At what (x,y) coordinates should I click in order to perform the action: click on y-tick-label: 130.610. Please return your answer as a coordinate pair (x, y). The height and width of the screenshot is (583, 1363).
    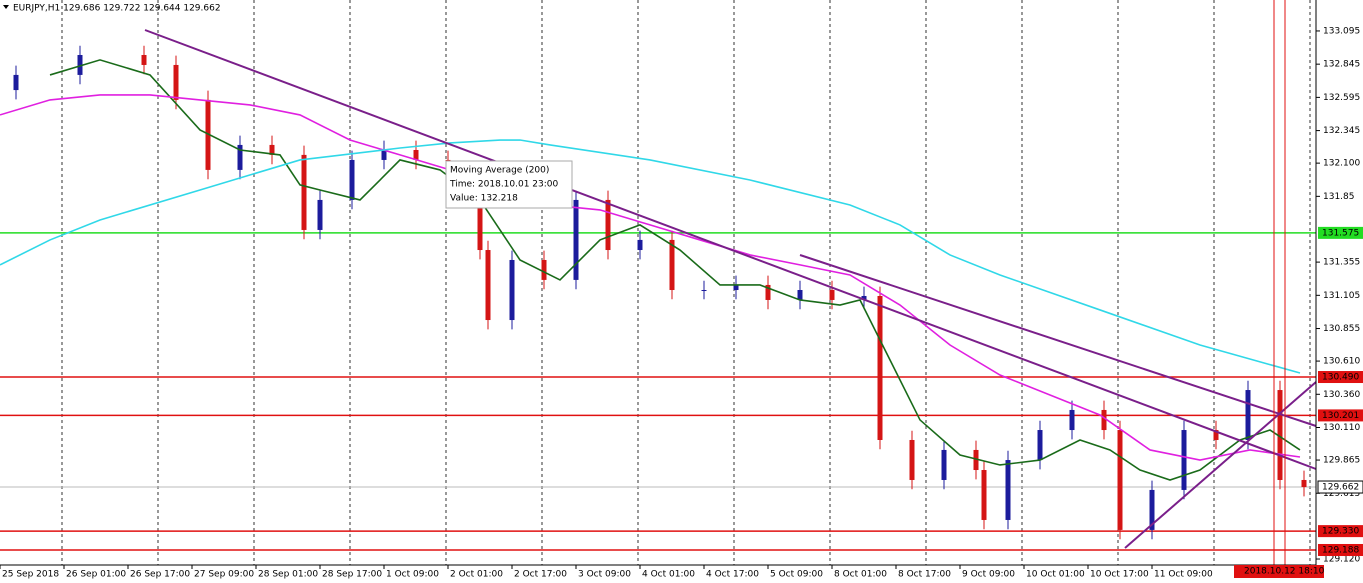
    Looking at the image, I should click on (1341, 362).